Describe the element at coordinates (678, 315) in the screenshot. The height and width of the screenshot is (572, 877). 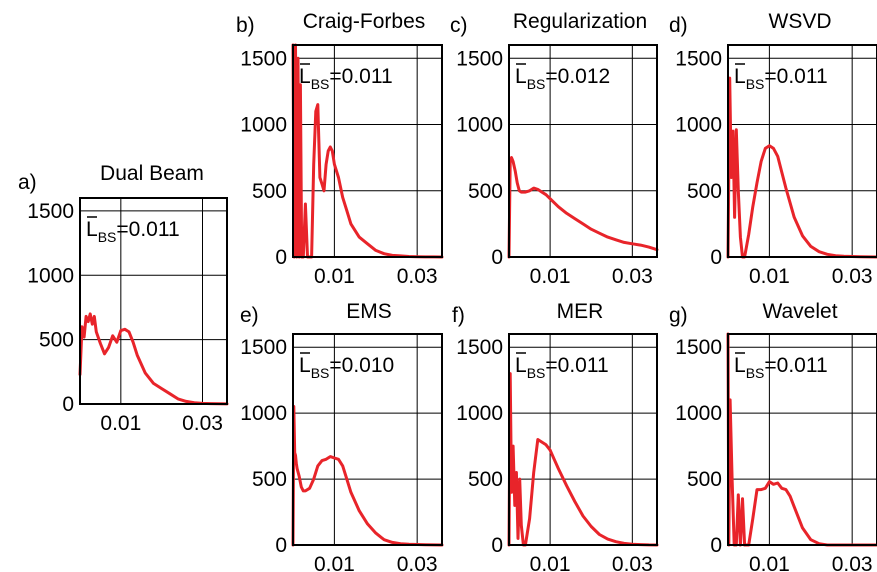
I see `panel-label: g)` at that location.